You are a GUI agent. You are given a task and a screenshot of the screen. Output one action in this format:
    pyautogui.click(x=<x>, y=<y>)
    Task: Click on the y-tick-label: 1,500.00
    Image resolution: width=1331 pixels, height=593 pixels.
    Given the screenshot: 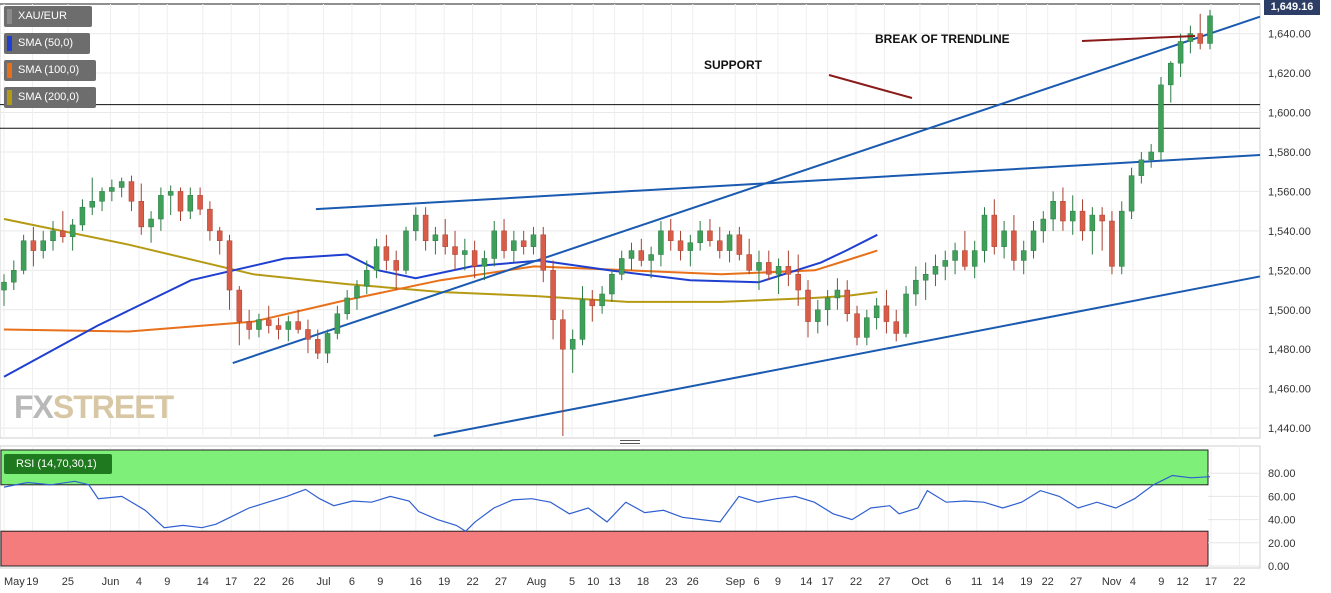 What is the action you would take?
    pyautogui.click(x=1289, y=311)
    